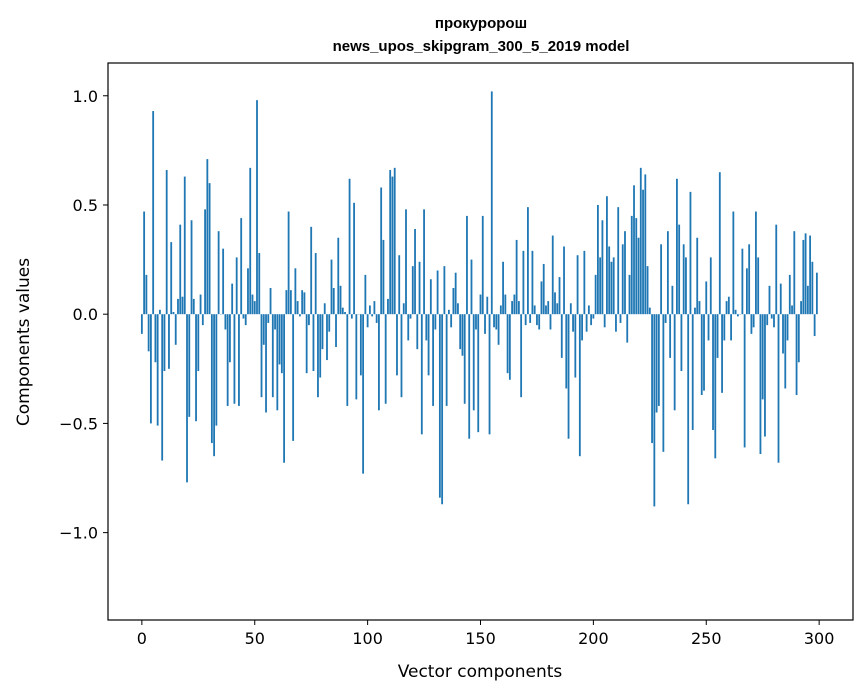  I want to click on x-tick-label: 100, so click(367, 638).